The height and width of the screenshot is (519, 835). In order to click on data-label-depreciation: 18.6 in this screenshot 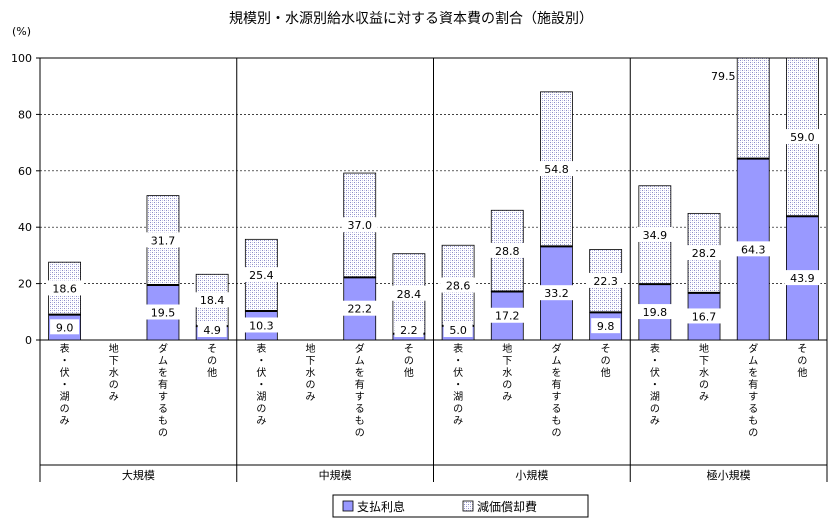, I will do `click(64, 288)`.